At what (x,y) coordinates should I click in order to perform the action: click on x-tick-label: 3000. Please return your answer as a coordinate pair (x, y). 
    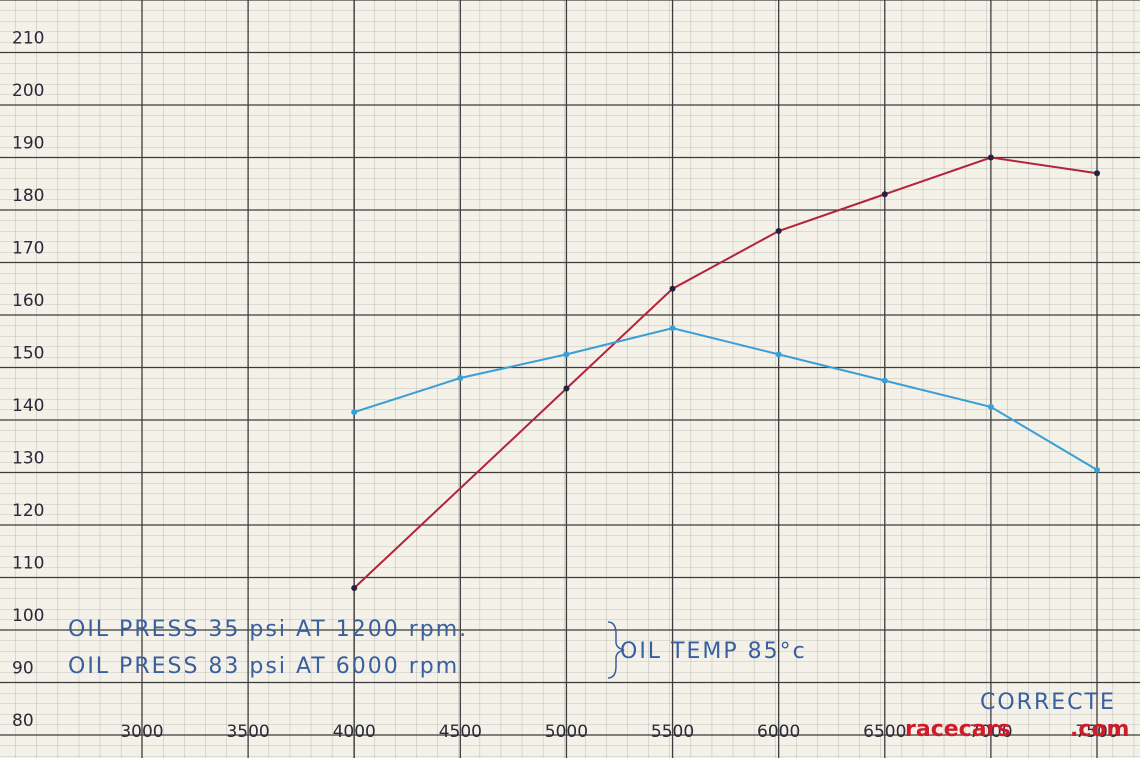
    Looking at the image, I should click on (141, 732).